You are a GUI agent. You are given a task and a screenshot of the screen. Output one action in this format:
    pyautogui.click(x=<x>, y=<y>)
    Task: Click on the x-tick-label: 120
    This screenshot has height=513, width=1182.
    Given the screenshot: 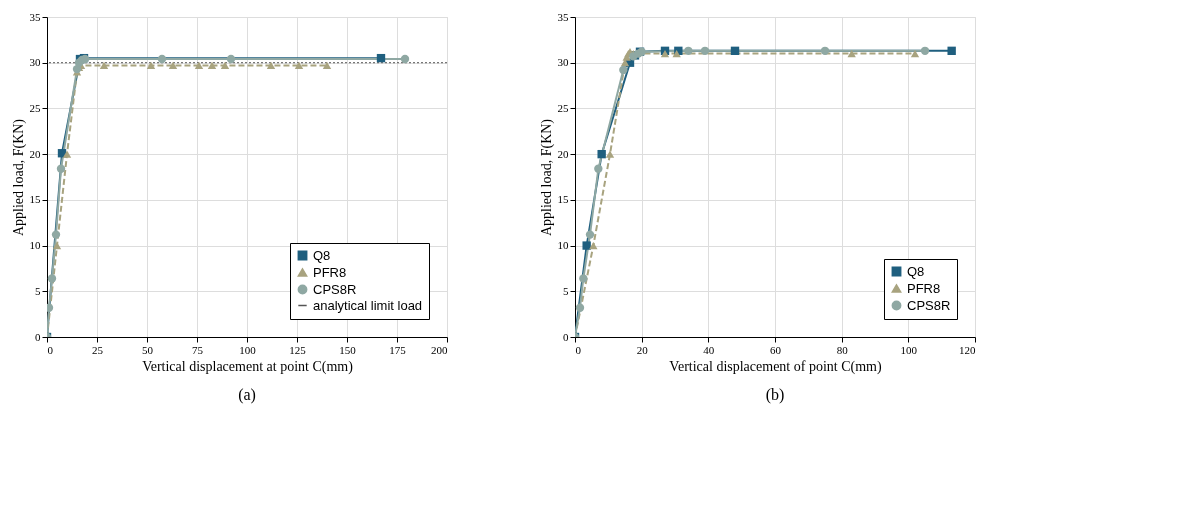 What is the action you would take?
    pyautogui.click(x=967, y=349)
    